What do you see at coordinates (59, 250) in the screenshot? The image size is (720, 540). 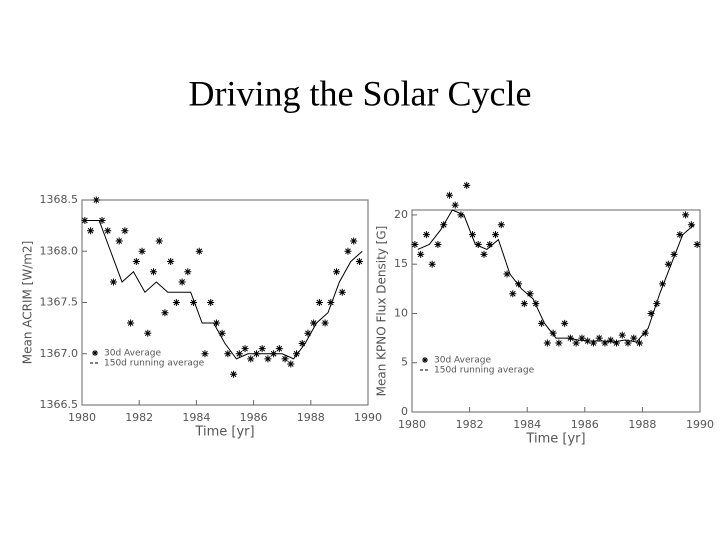 I see `y-tick-label: 1368.0` at bounding box center [59, 250].